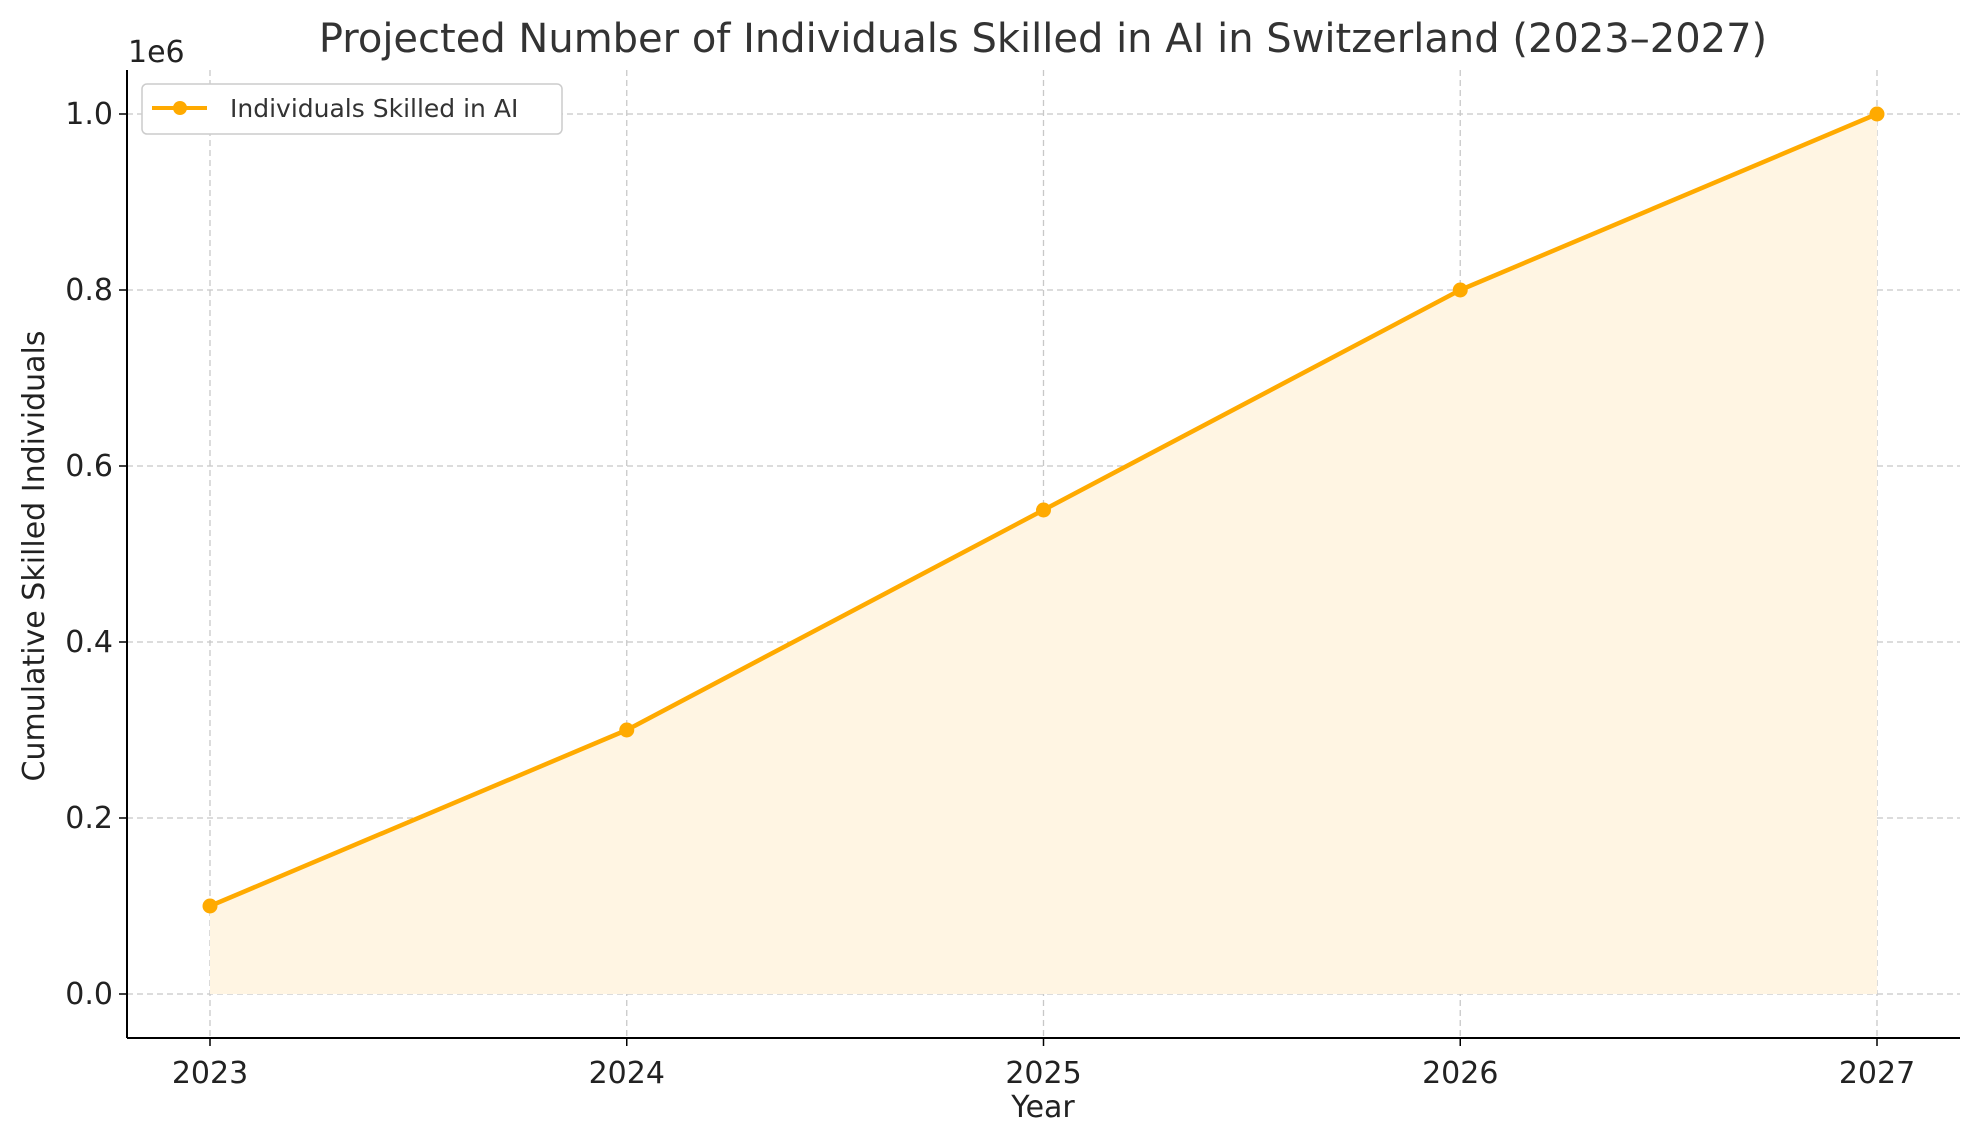  Describe the element at coordinates (1877, 1073) in the screenshot. I see `x-tick-label: 2027` at that location.